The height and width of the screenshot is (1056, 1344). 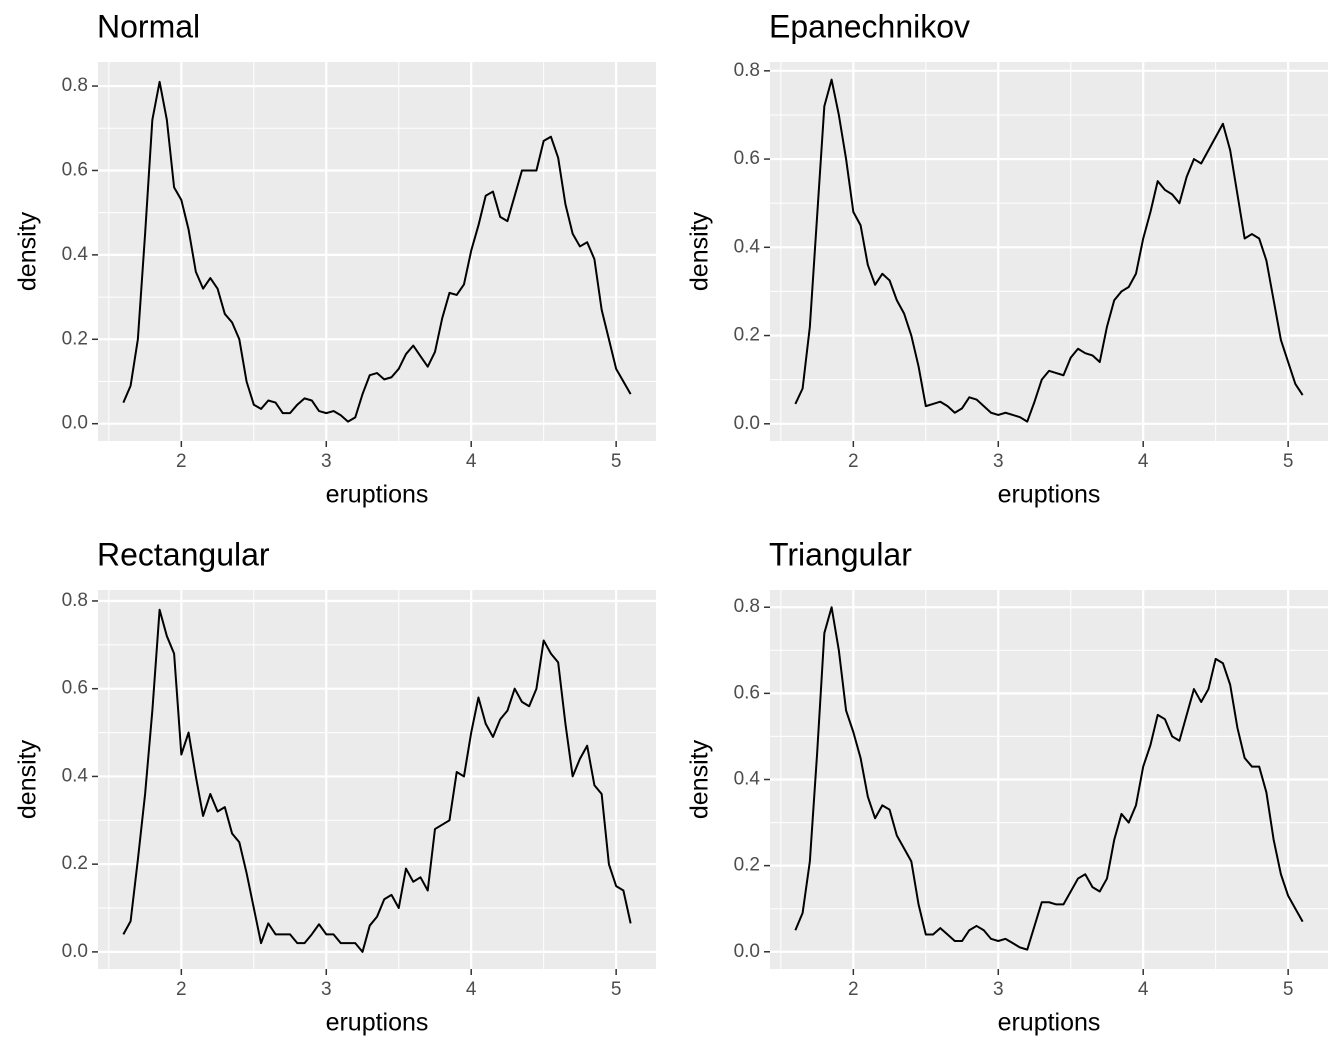 I want to click on panel-title: Normal, so click(x=148, y=26).